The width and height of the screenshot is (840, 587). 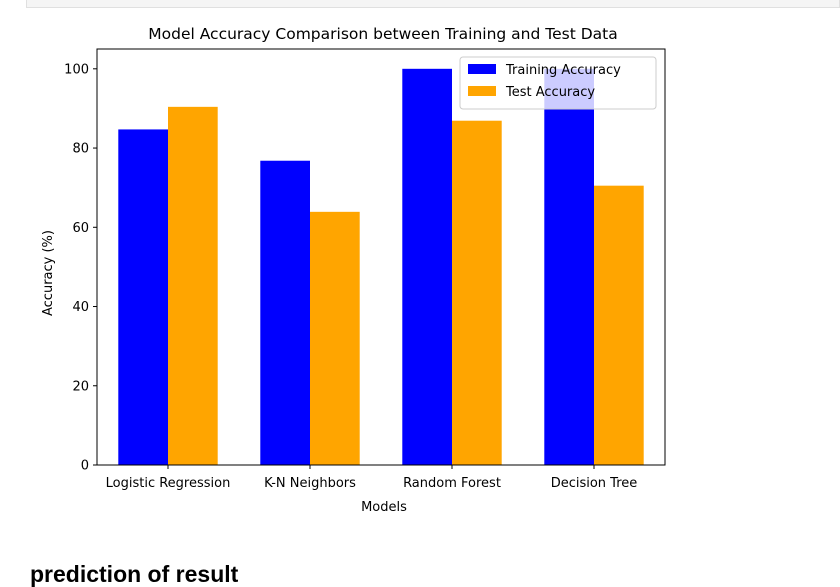 What do you see at coordinates (594, 483) in the screenshot?
I see `x-tick-label-3: Decision Tree` at bounding box center [594, 483].